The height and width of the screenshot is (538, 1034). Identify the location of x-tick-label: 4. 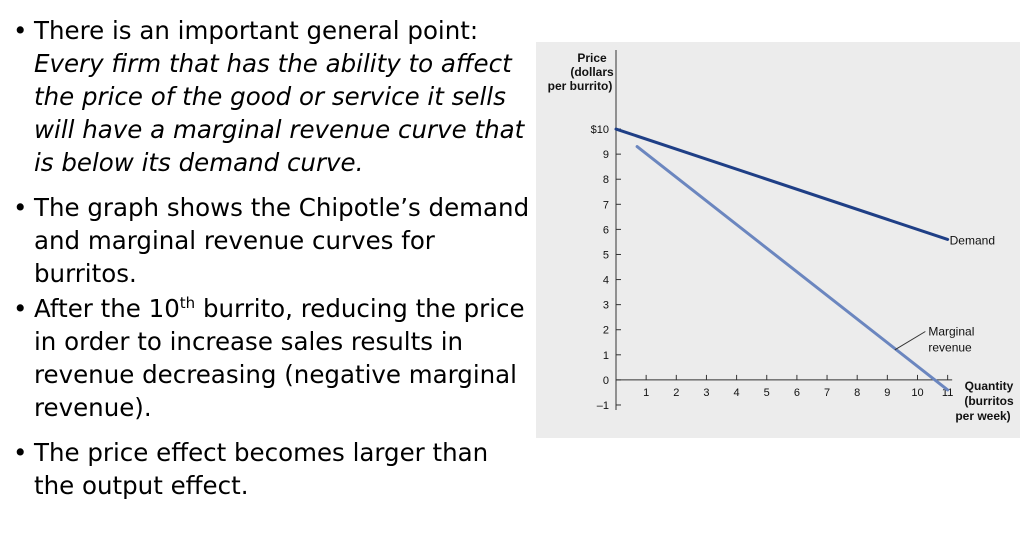
(737, 393).